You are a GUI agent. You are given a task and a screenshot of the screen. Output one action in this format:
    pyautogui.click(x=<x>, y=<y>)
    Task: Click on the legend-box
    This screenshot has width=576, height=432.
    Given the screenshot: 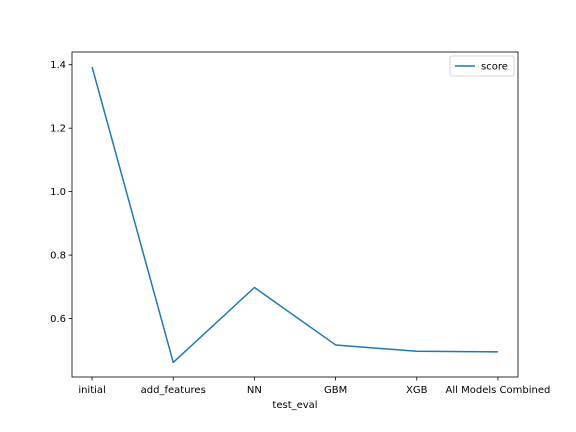 What is the action you would take?
    pyautogui.click(x=482, y=66)
    